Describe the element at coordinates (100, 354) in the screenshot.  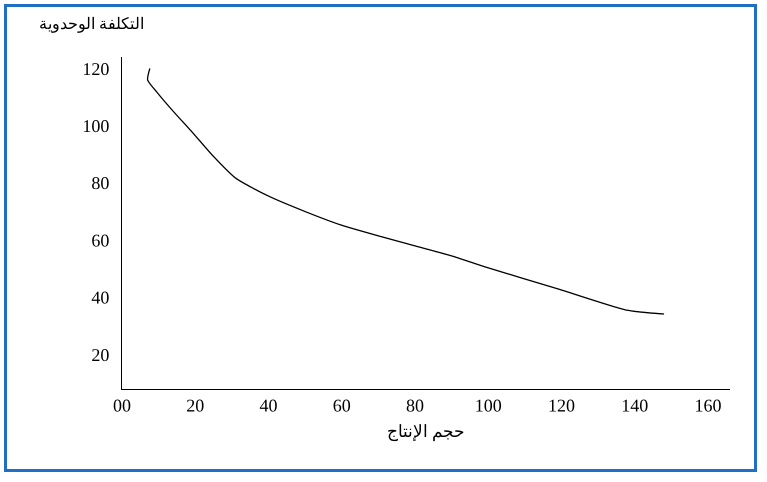
I see `y-tick-label: 20` at that location.